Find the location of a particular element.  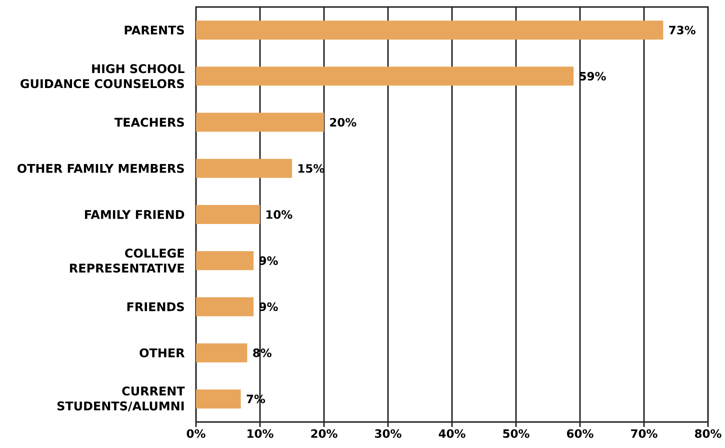

data-label: 59% is located at coordinates (593, 76).